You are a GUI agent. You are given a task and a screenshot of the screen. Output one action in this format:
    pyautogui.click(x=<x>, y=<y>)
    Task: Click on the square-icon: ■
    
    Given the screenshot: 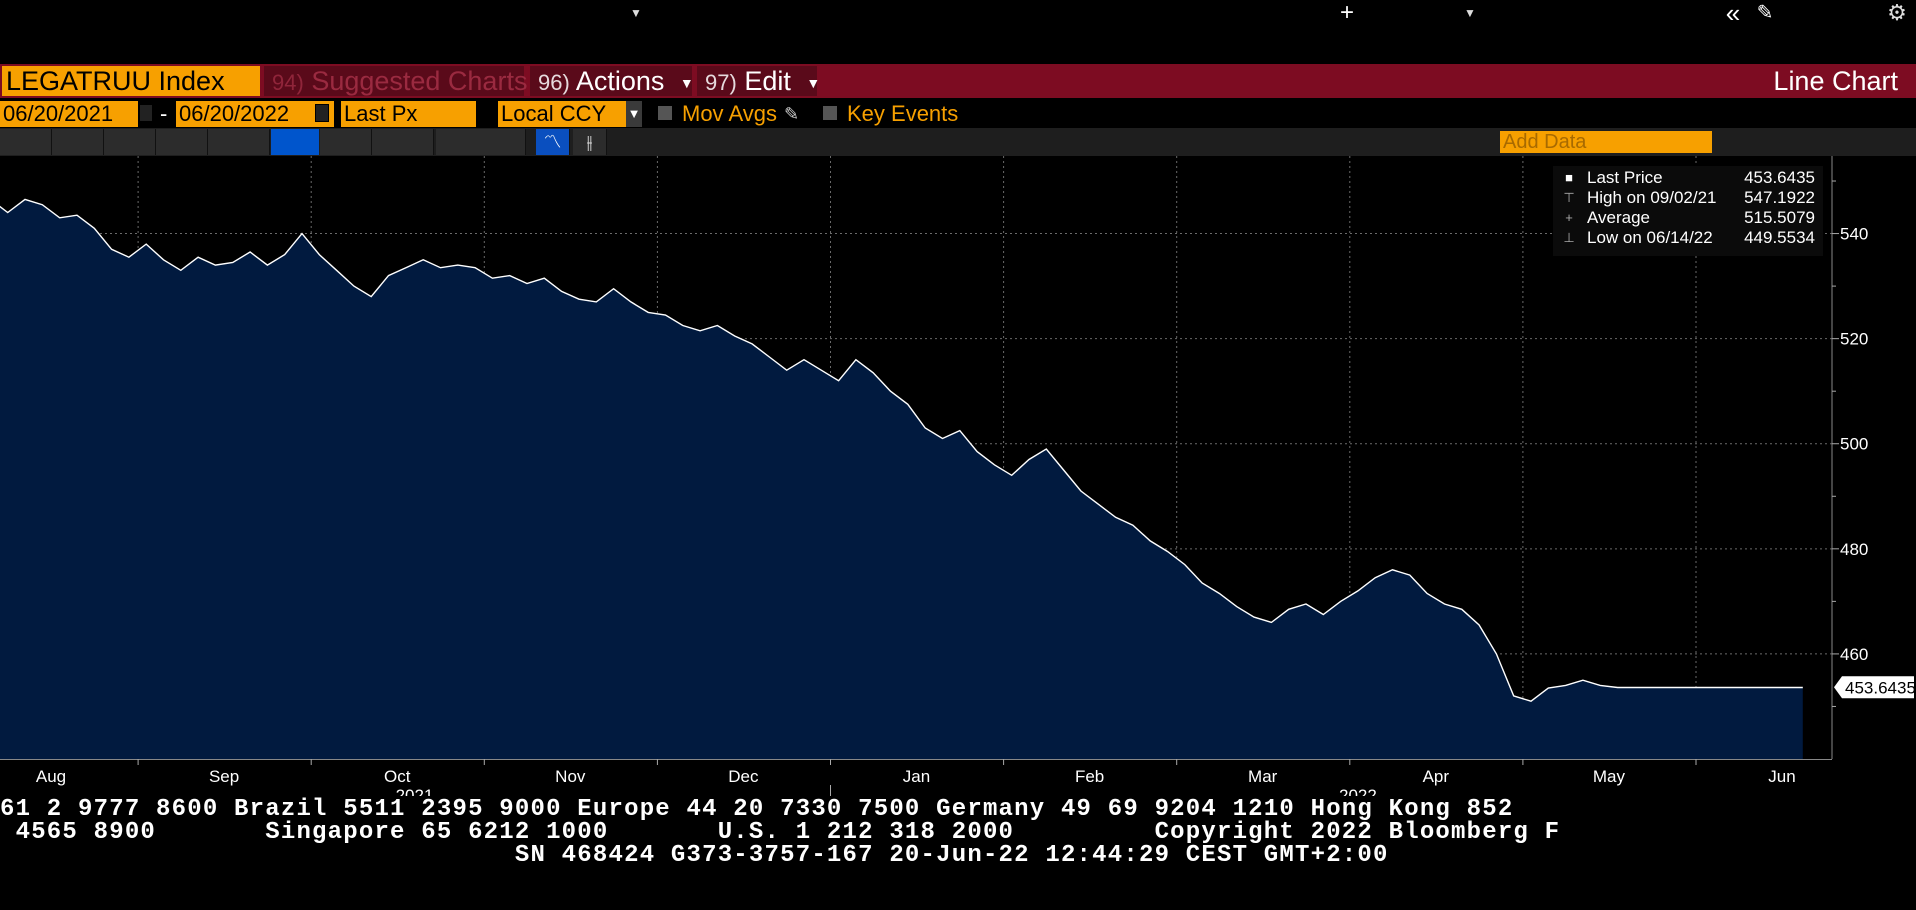 What is the action you would take?
    pyautogui.click(x=1569, y=177)
    